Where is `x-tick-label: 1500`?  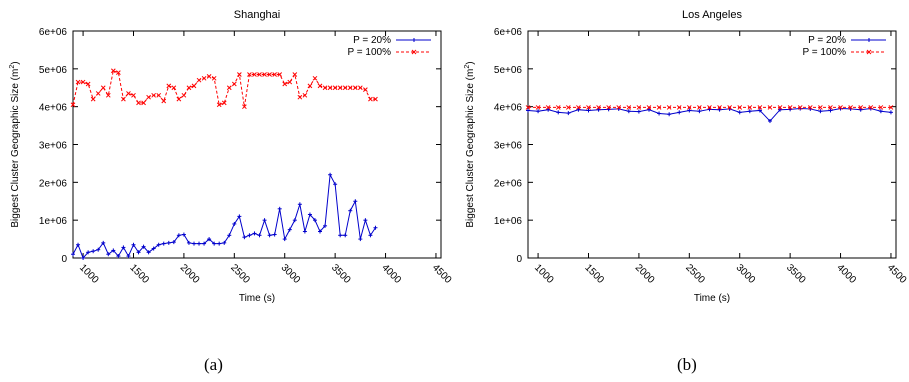
x-tick-label: 1500 is located at coordinates (594, 274).